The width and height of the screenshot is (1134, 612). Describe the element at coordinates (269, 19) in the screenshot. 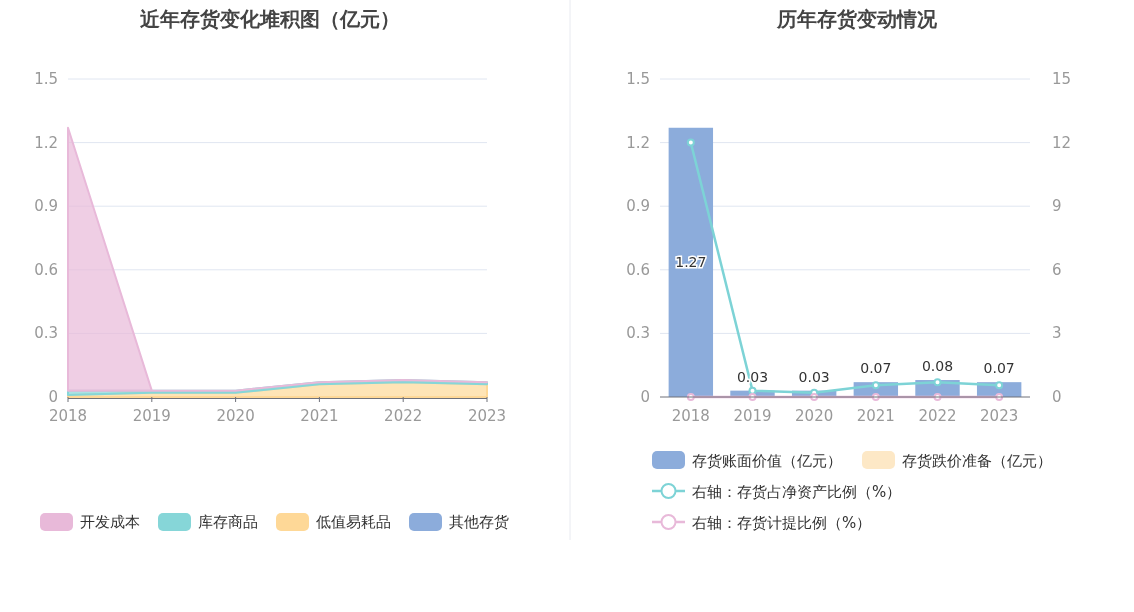

I see `chart-title: 近年存货变化堆积图（亿元）` at that location.